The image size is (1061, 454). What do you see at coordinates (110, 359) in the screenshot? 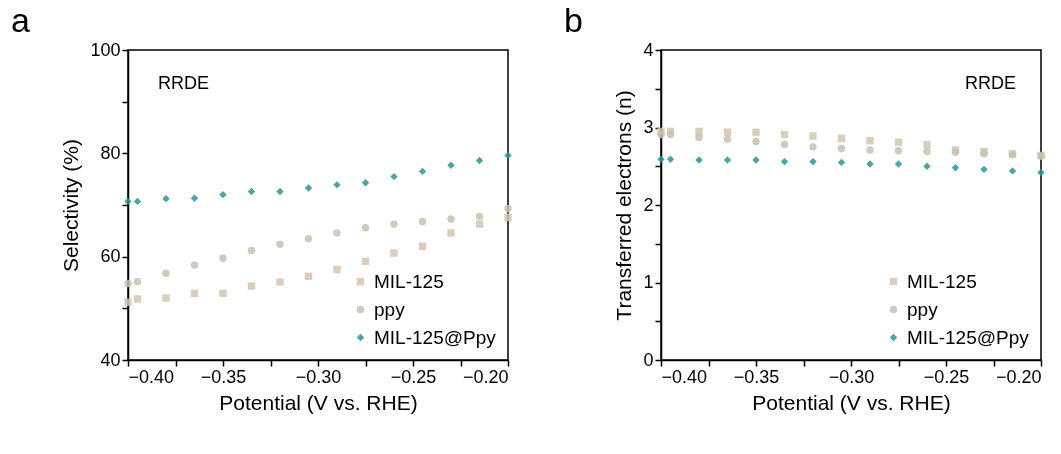
I see `y-tick-label: 40` at bounding box center [110, 359].